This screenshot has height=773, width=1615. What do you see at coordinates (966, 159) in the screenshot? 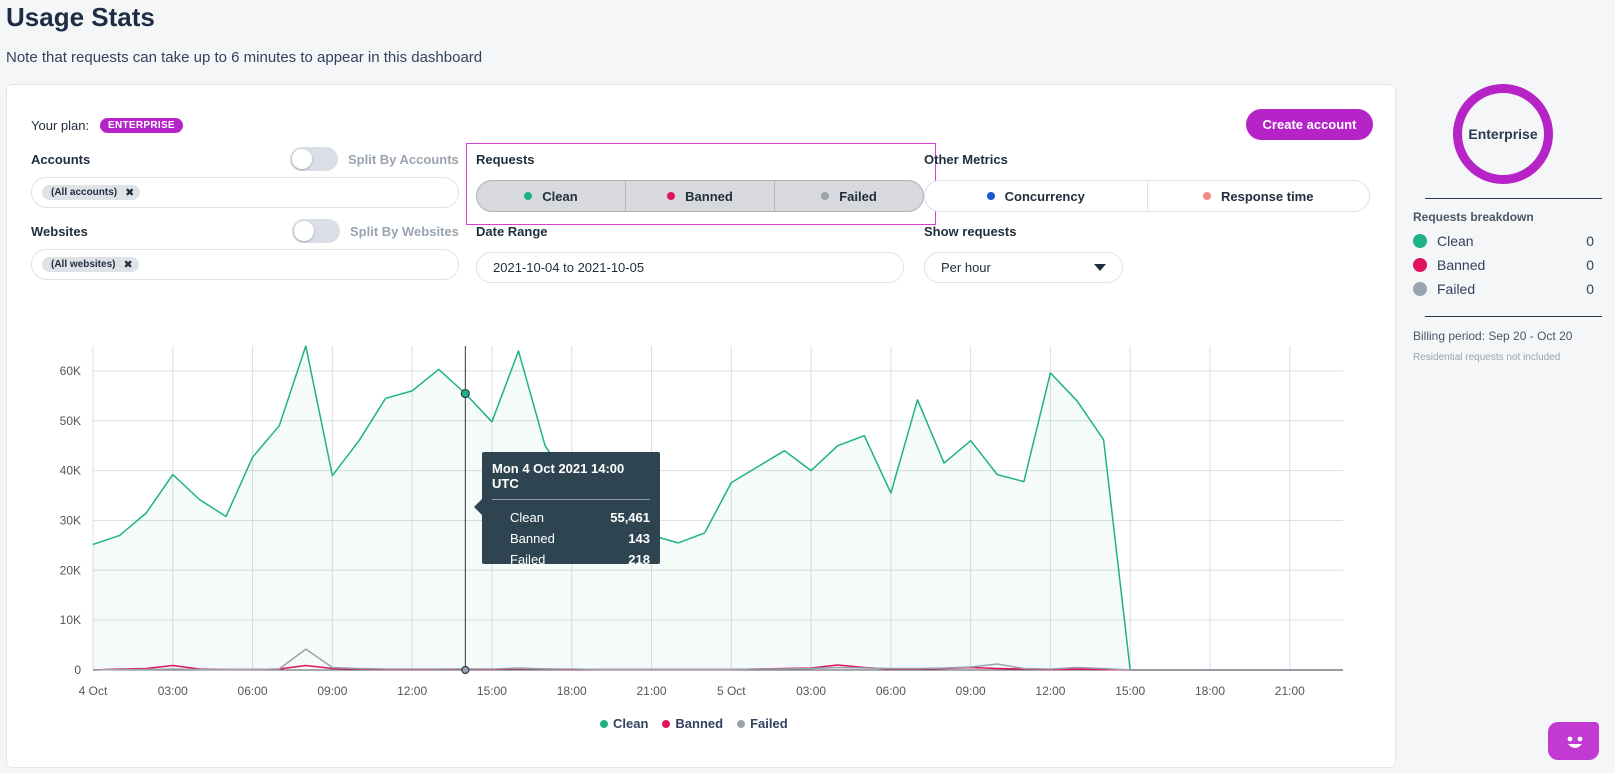
I see `other-metrics-label: Other Metrics` at bounding box center [966, 159].